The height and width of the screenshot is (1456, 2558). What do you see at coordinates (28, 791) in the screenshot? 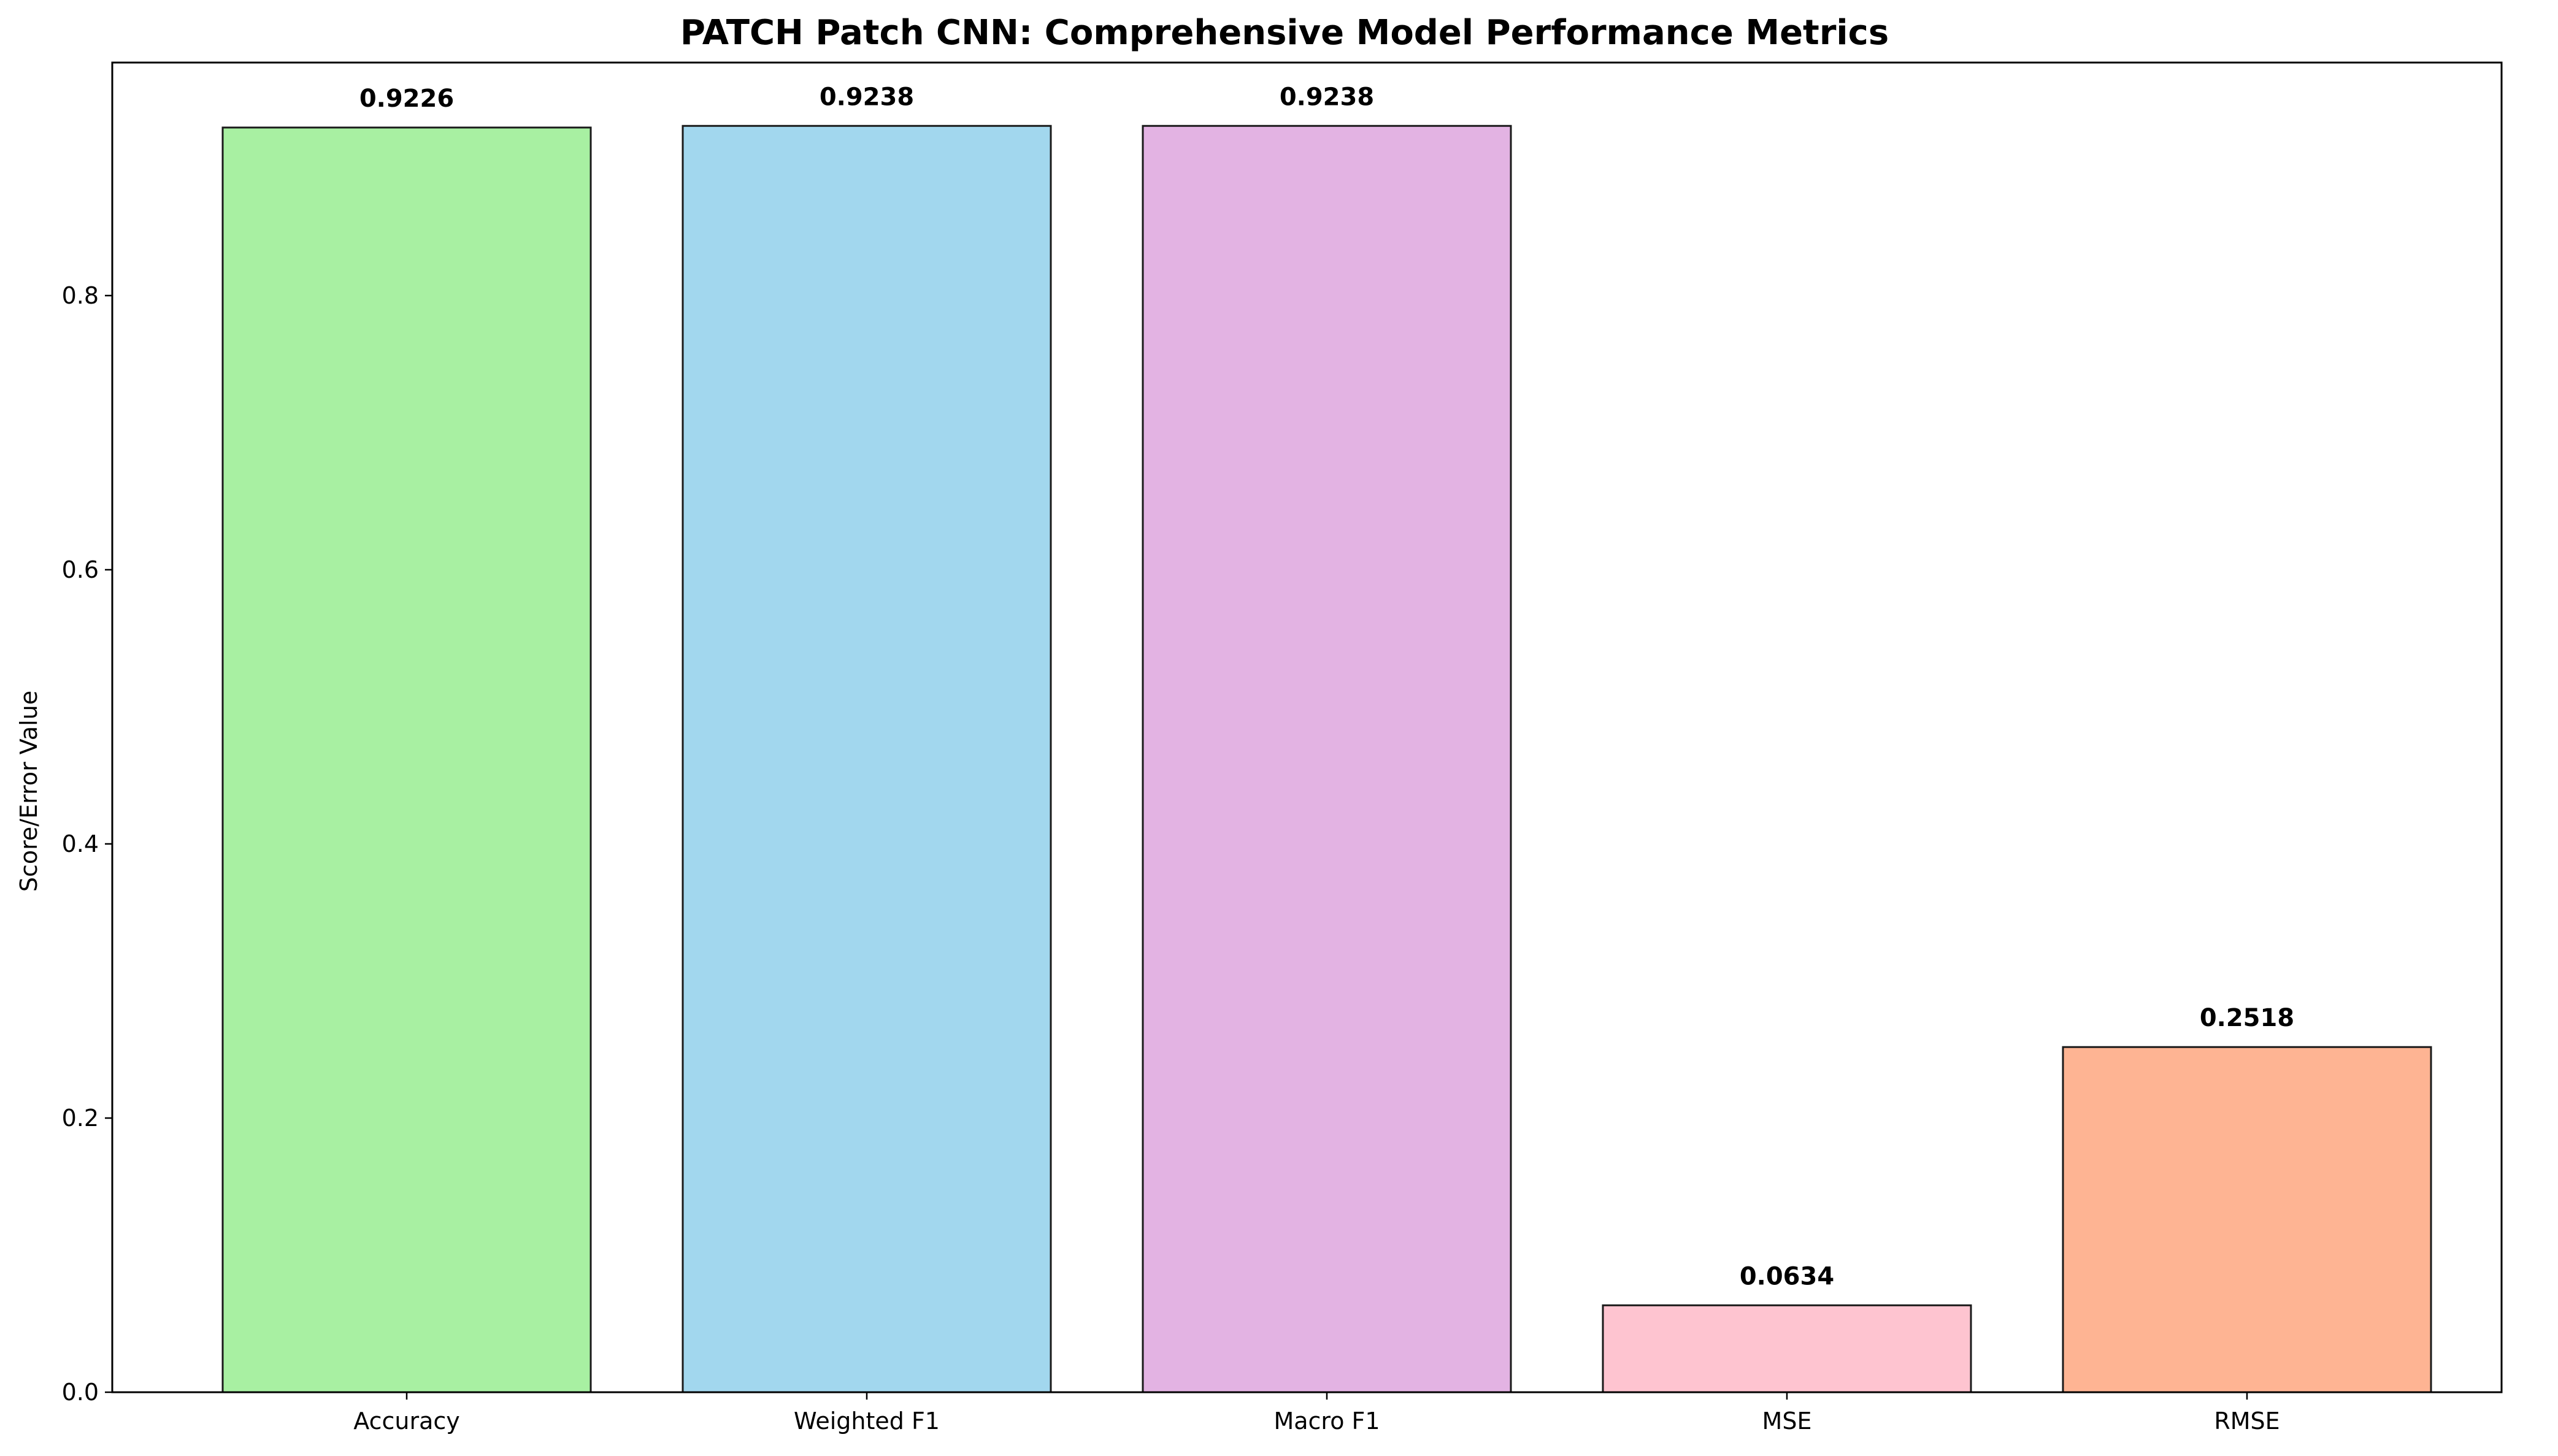
I see `y-axis-label: Score/Error Value` at bounding box center [28, 791].